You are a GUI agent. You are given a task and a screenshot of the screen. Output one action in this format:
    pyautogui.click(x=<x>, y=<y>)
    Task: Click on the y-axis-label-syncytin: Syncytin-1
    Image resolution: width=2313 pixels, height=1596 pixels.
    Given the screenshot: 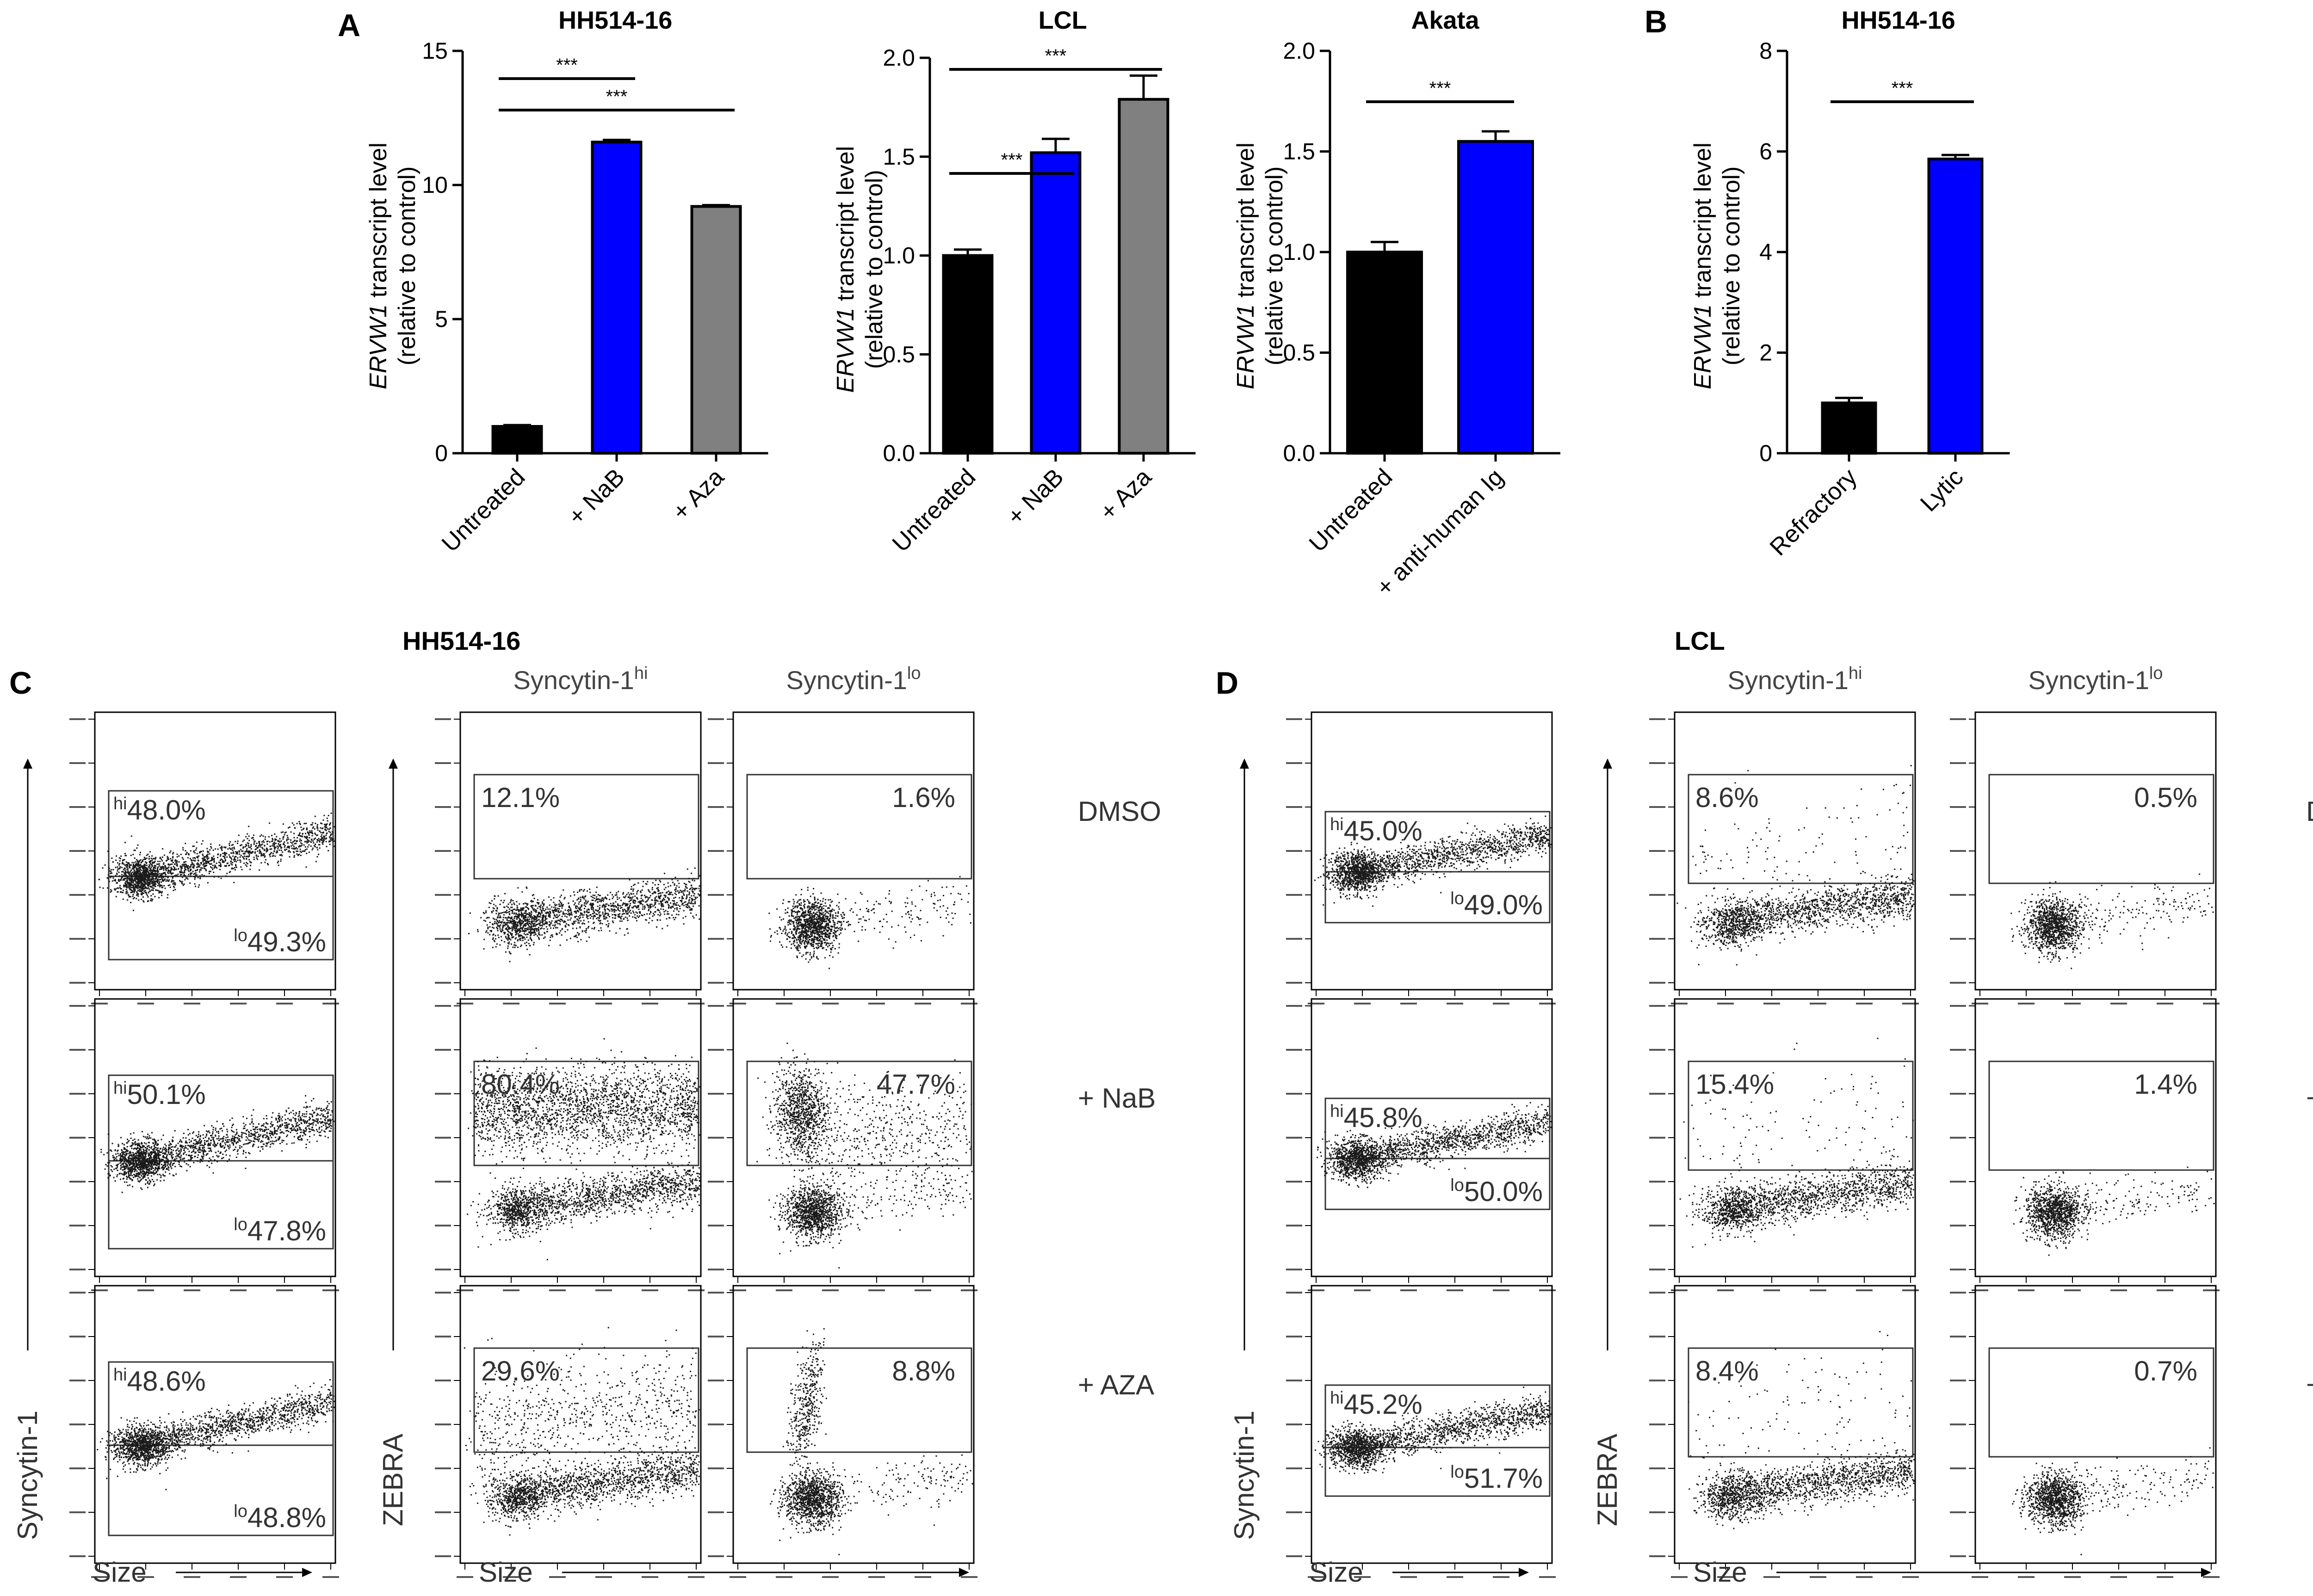 What is the action you would take?
    pyautogui.click(x=27, y=1476)
    